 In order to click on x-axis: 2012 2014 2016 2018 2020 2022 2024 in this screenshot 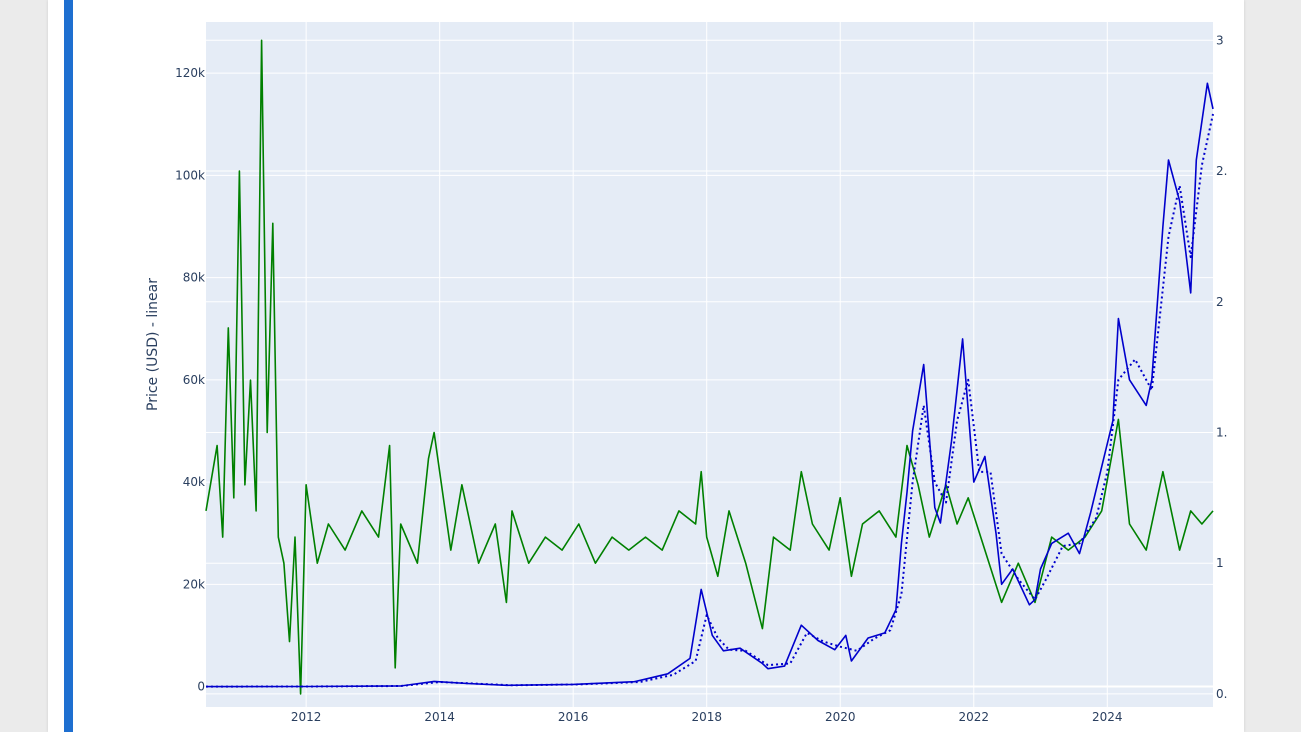, I will do `click(707, 717)`.